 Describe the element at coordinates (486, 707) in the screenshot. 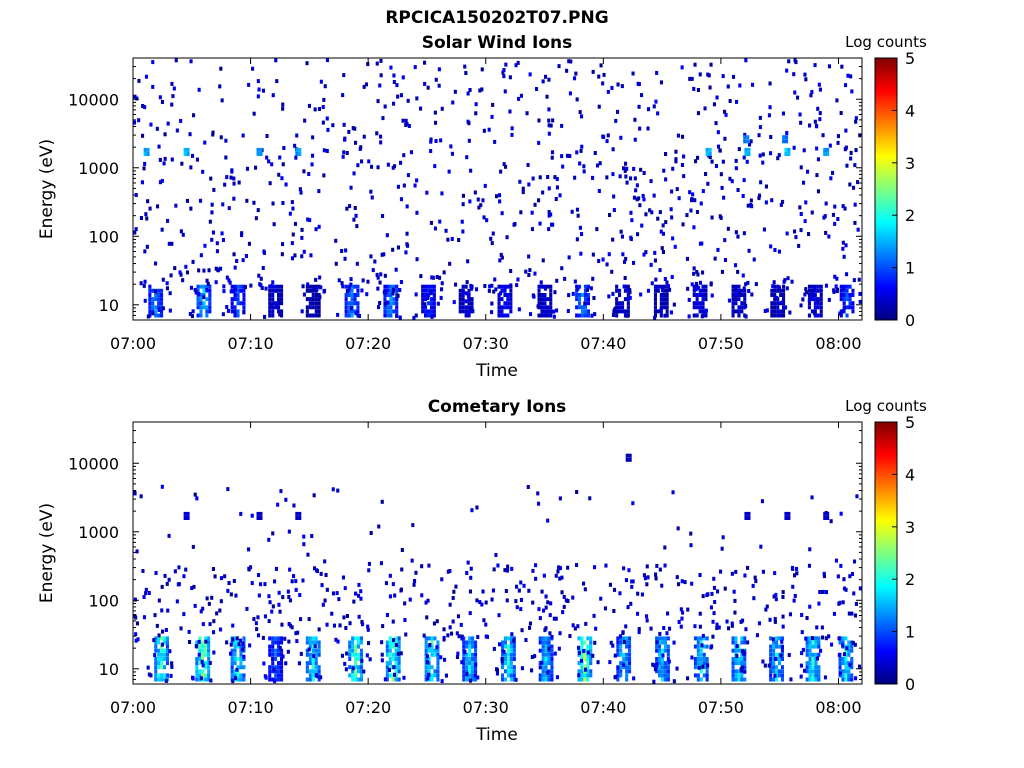

I see `x-tick-label: 07:30` at that location.